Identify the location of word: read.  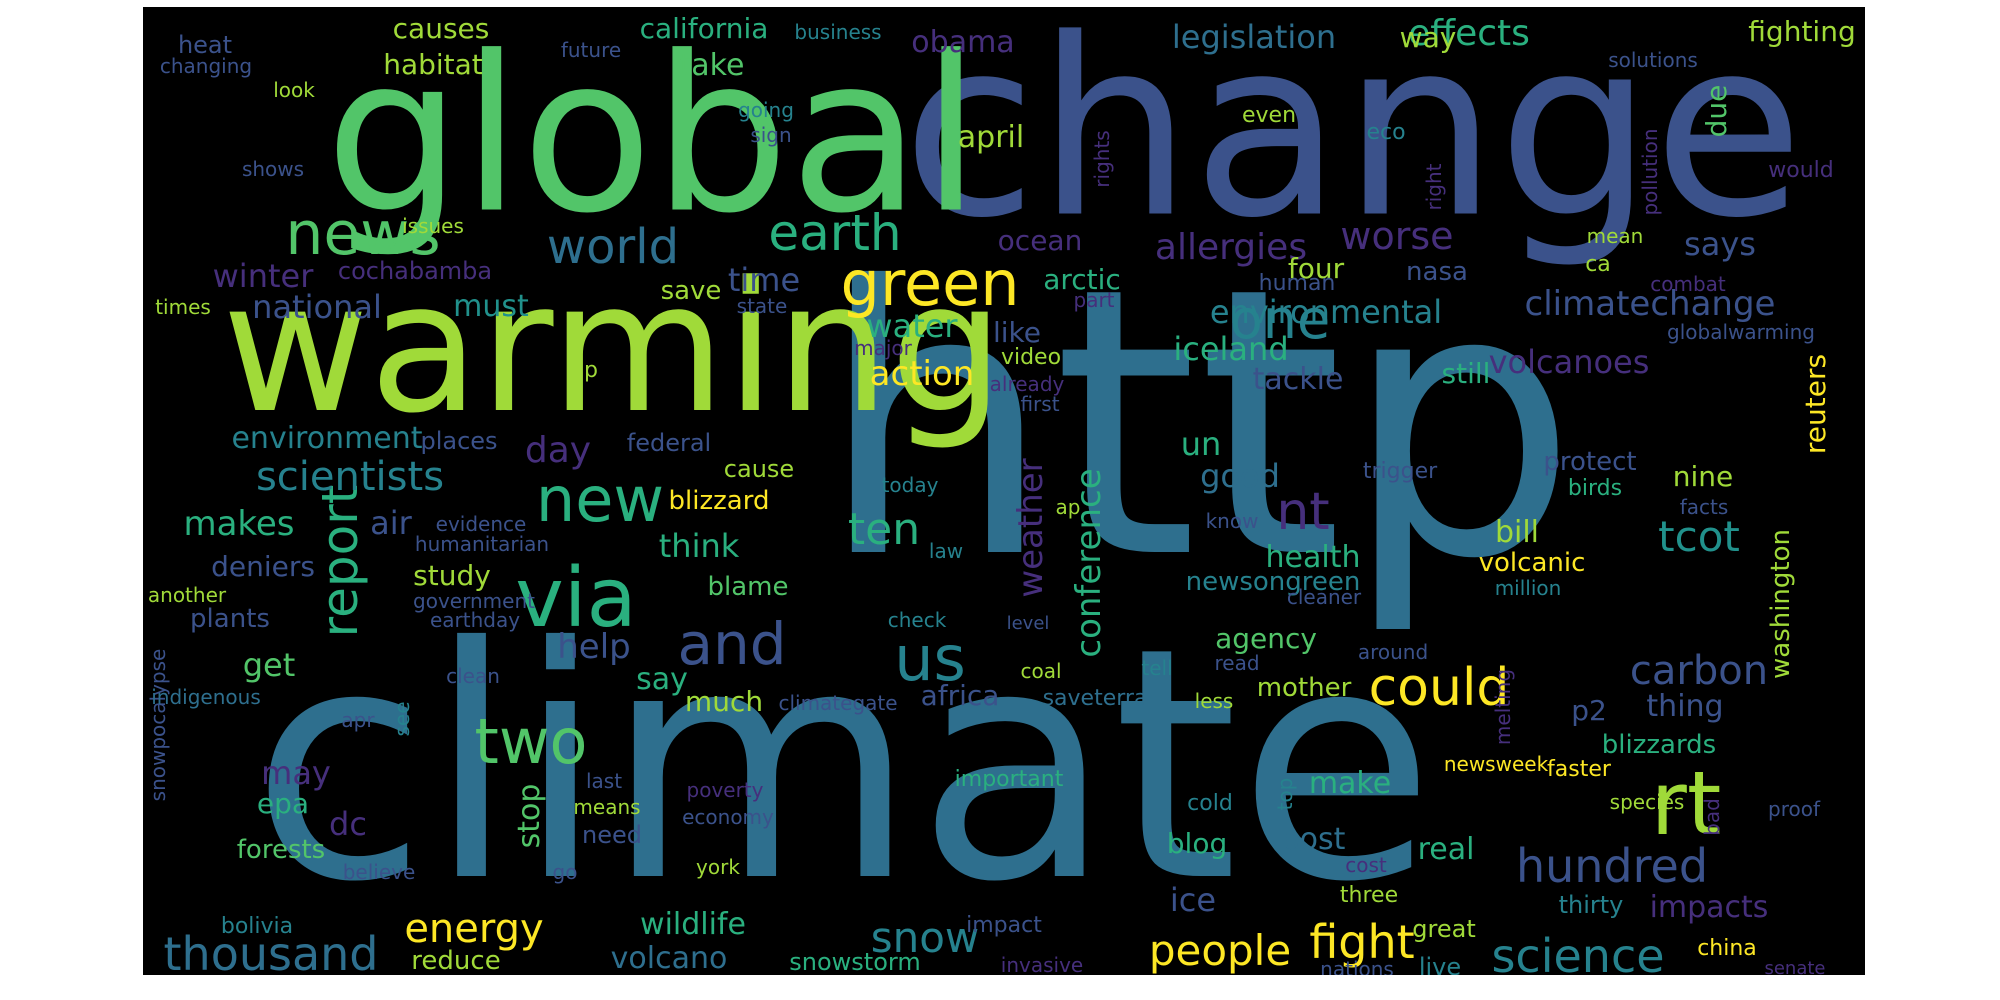
(1237, 663).